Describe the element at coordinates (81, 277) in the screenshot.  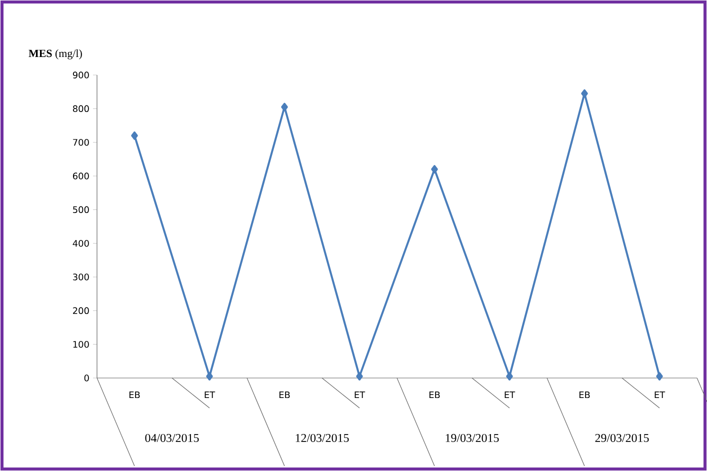
I see `y-tick-label: 300` at that location.